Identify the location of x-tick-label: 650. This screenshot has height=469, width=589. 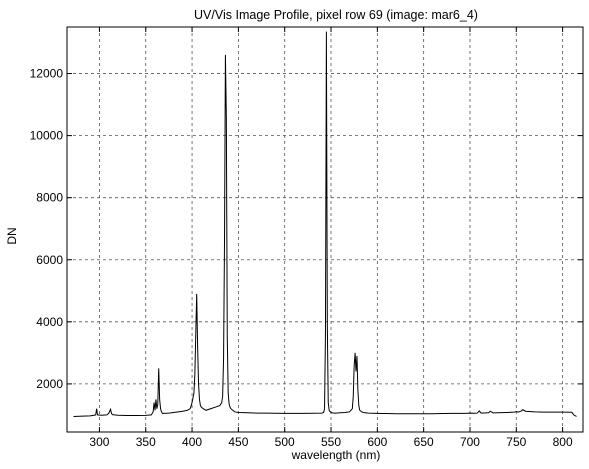
(424, 442).